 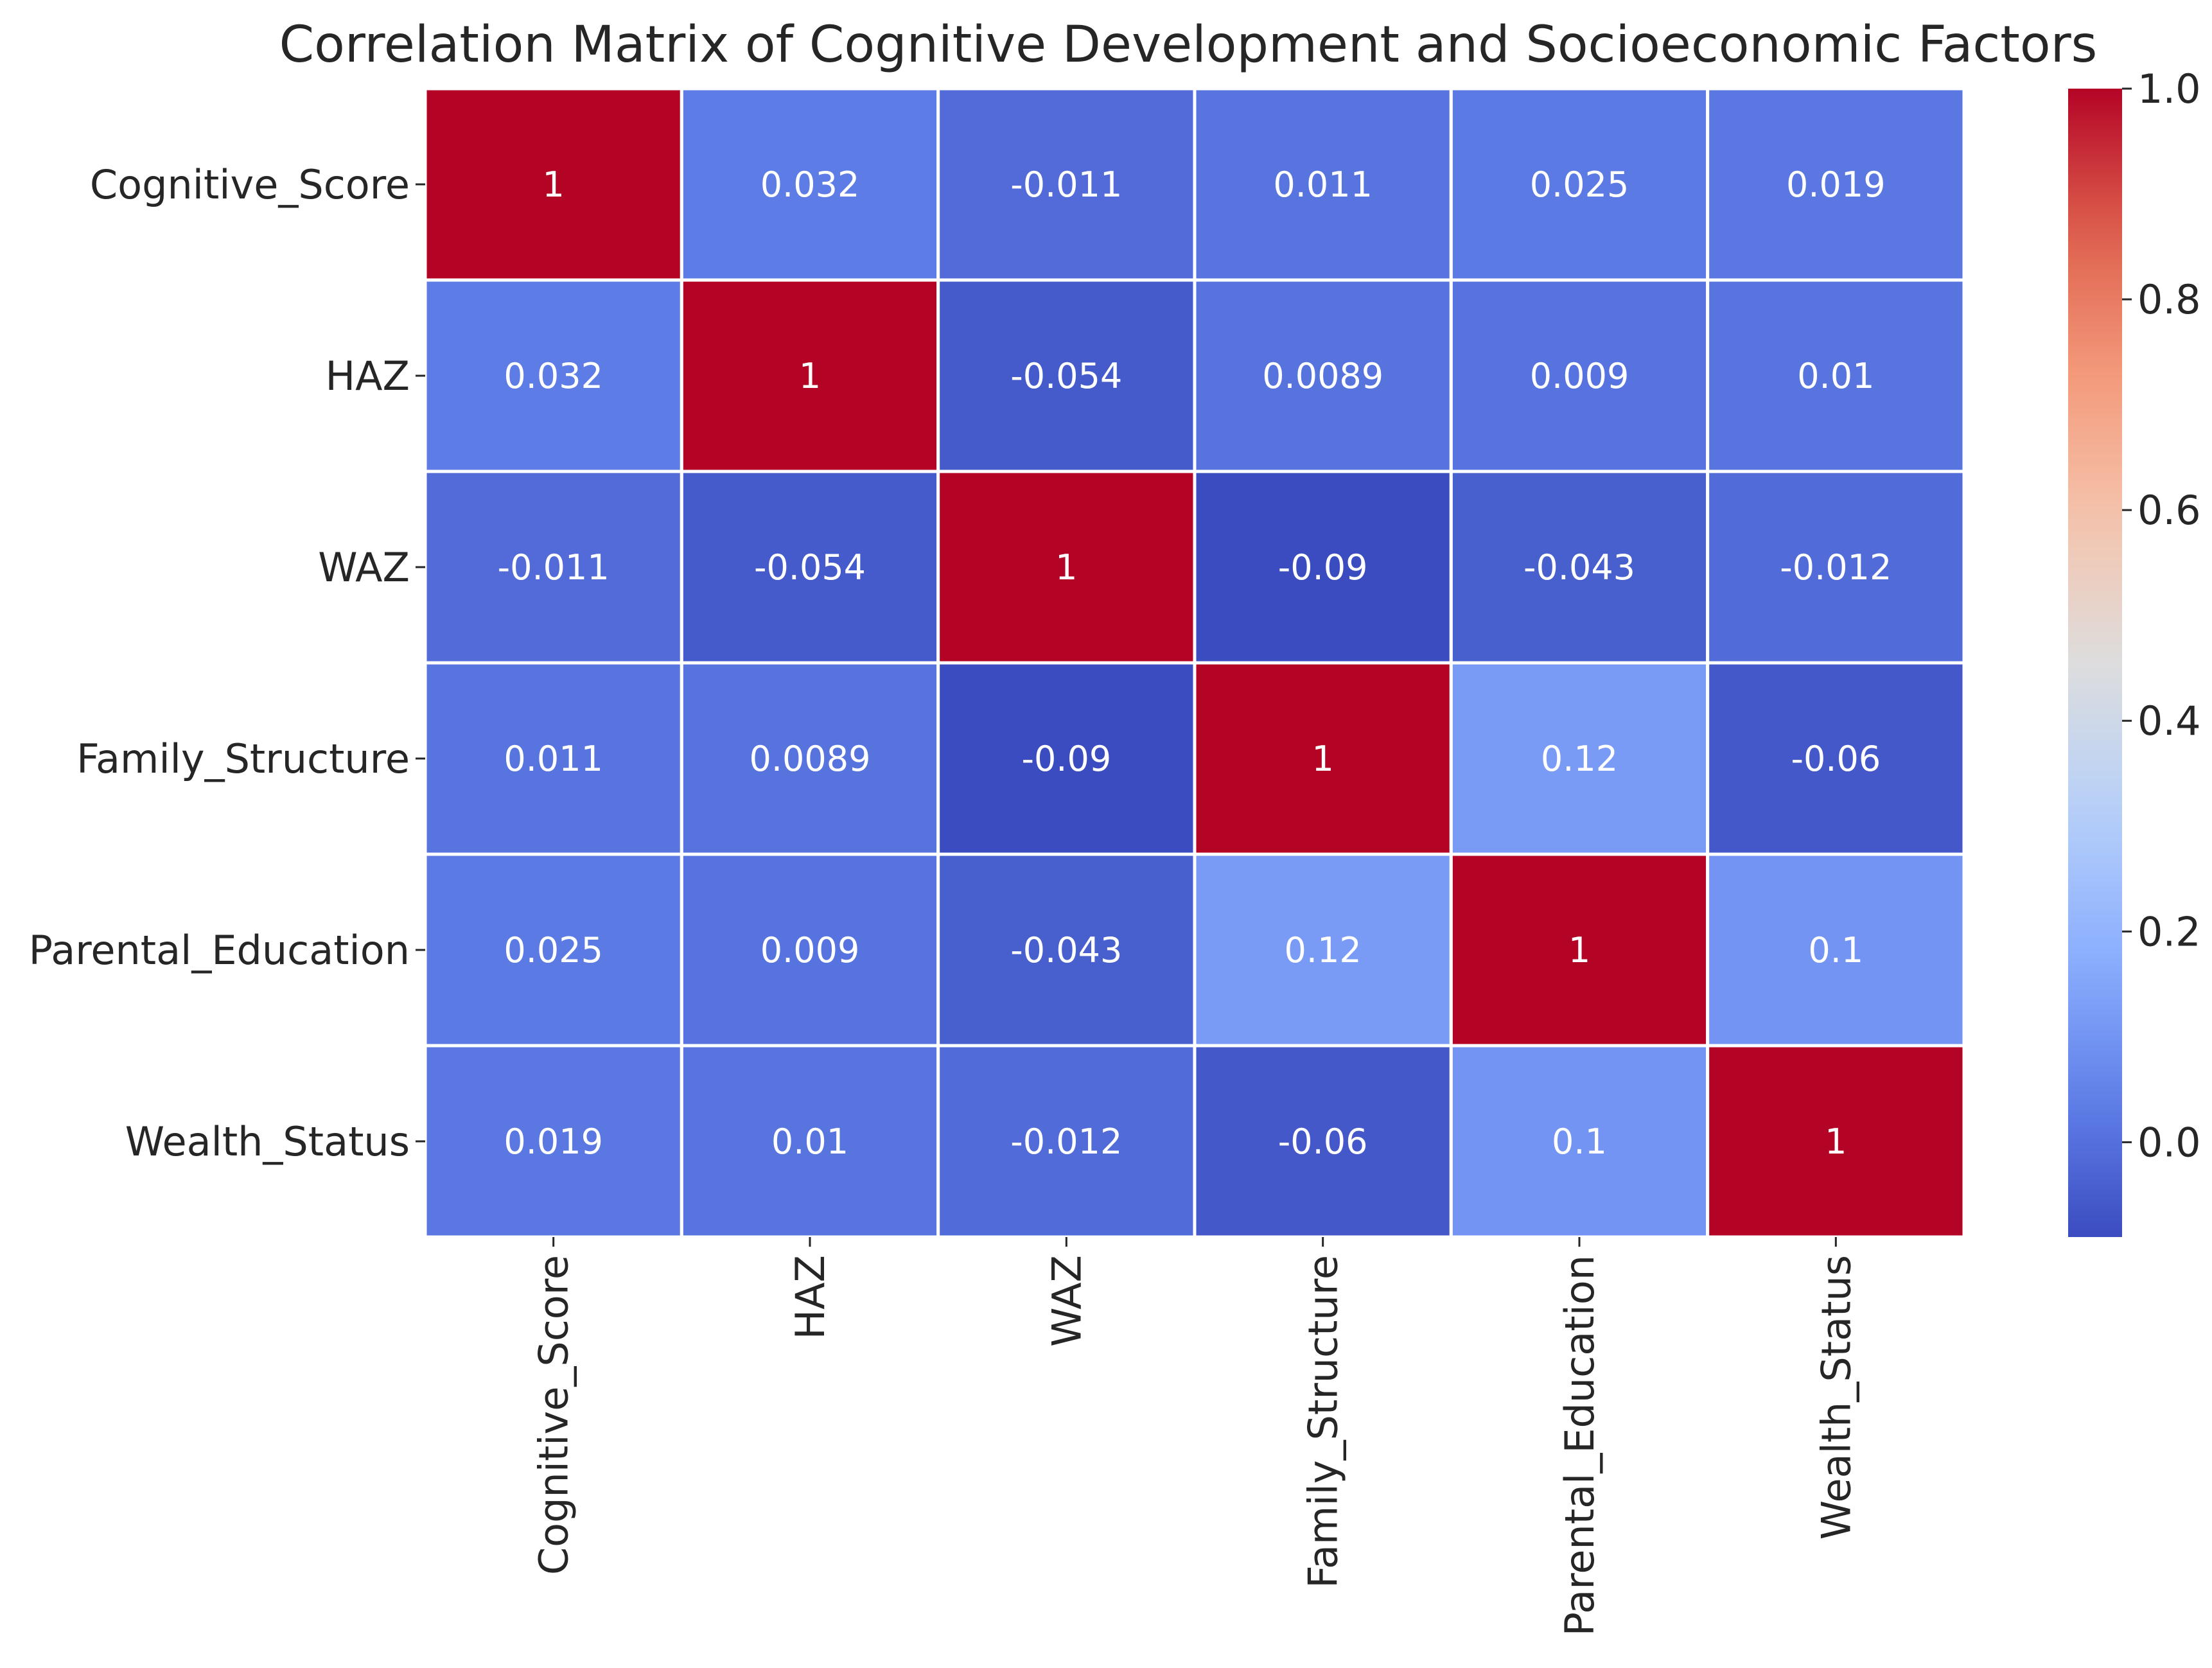 What do you see at coordinates (554, 1415) in the screenshot?
I see `x-tick-label: Cognitive_Score` at bounding box center [554, 1415].